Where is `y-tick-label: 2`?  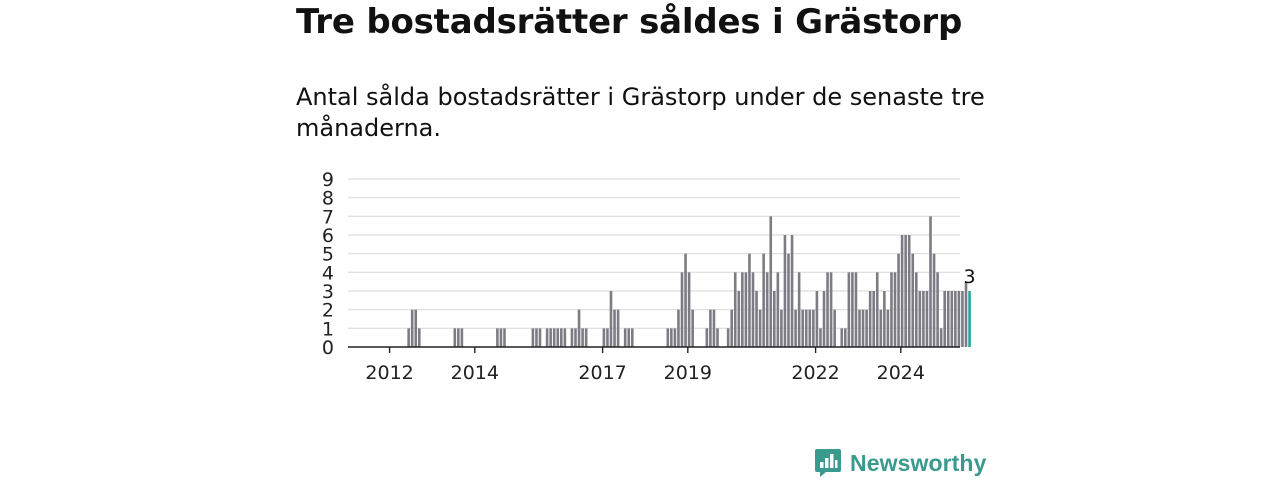
y-tick-label: 2 is located at coordinates (328, 311).